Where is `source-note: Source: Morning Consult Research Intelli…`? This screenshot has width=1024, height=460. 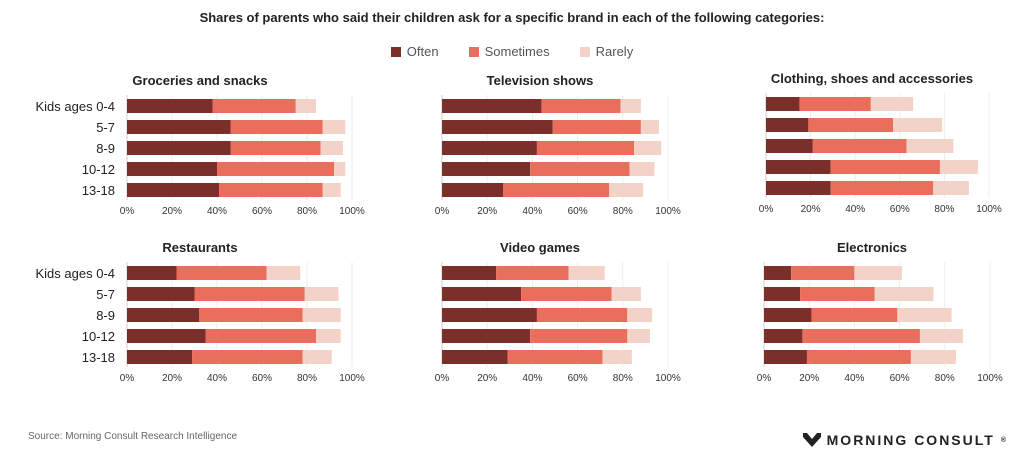 source-note: Source: Morning Consult Research Intelli… is located at coordinates (132, 436).